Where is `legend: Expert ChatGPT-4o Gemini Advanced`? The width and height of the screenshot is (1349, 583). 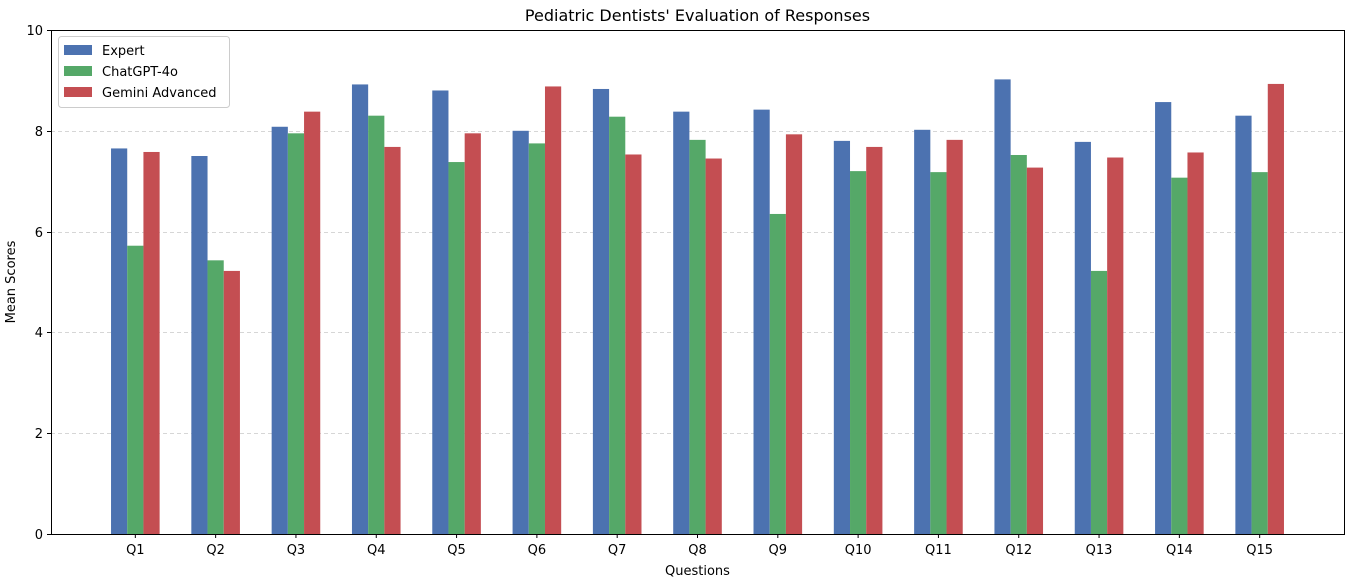 legend: Expert ChatGPT-4o Gemini Advanced is located at coordinates (144, 72).